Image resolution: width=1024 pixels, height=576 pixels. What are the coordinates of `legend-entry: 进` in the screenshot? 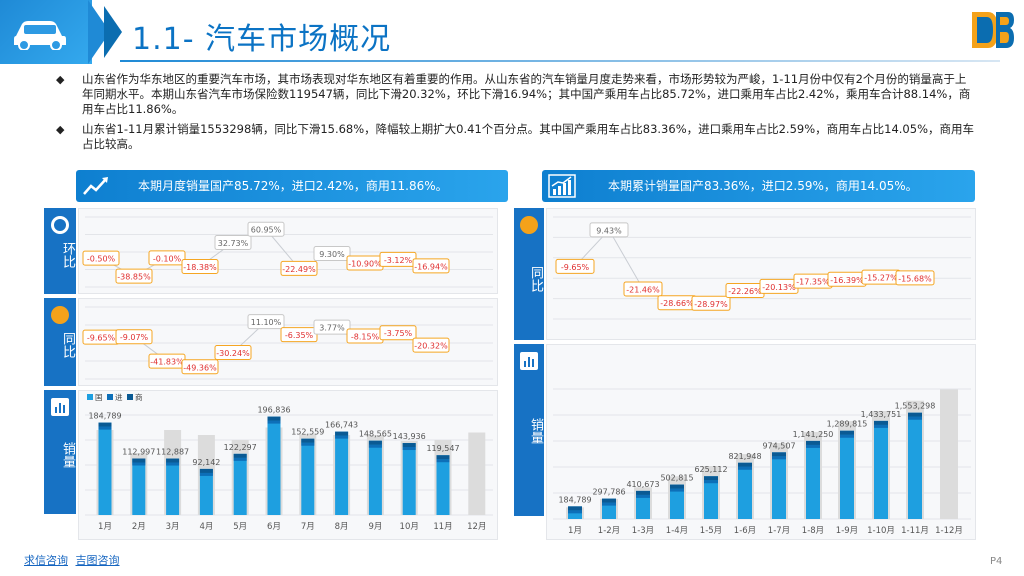 It's located at (119, 397).